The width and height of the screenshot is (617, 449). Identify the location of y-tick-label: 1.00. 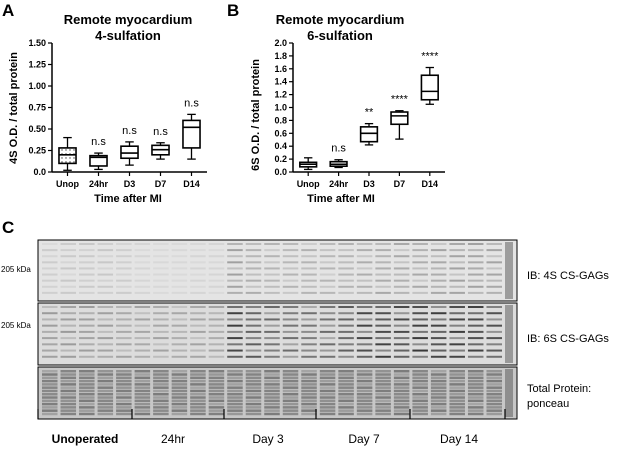
(37, 86).